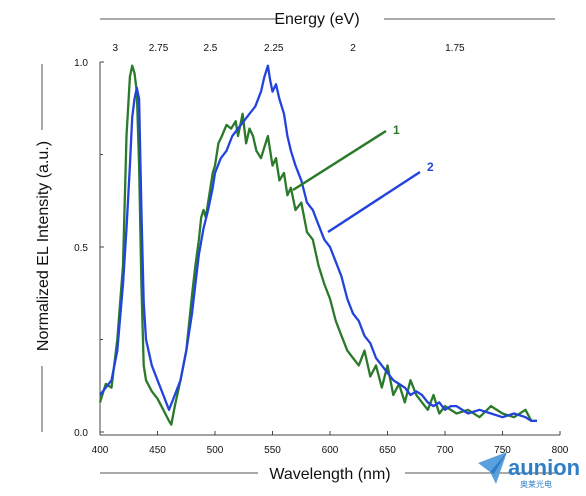  I want to click on annotation-2-label: 2, so click(430, 167).